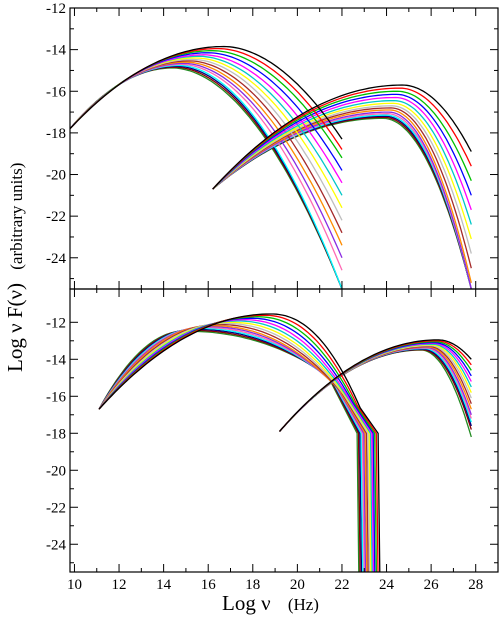 This screenshot has height=617, width=500. What do you see at coordinates (119, 585) in the screenshot?
I see `bottom-x-tick-label: 12` at bounding box center [119, 585].